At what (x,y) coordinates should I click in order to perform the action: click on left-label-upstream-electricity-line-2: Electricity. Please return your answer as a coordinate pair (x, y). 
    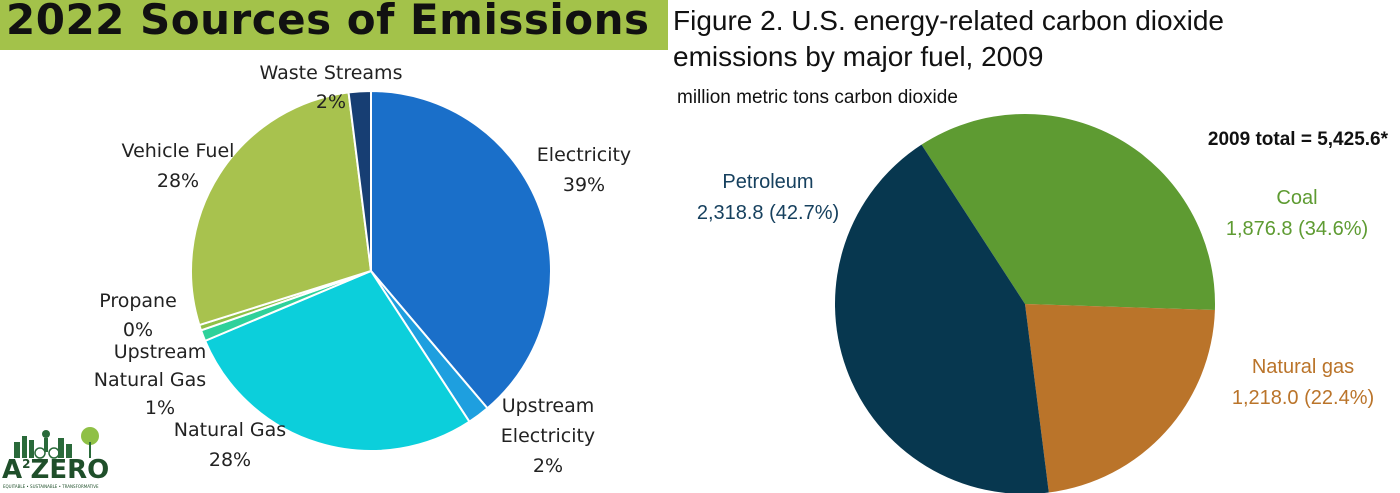
    Looking at the image, I should click on (548, 436).